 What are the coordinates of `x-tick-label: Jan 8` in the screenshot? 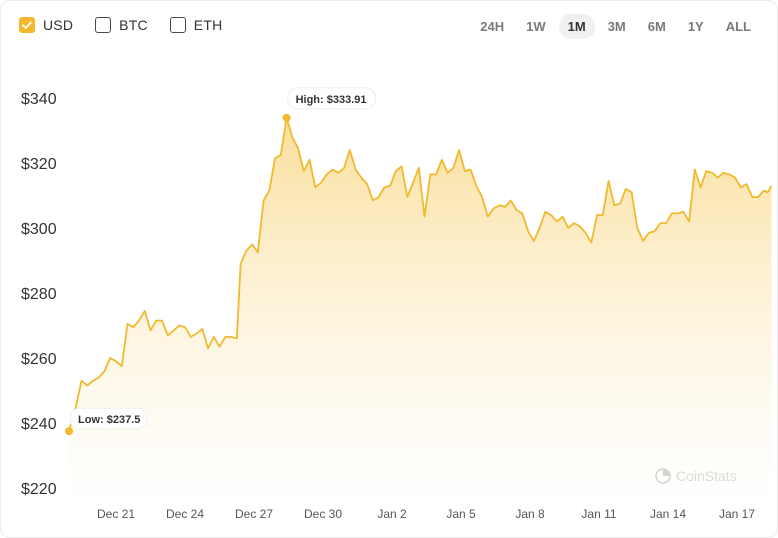 It's located at (530, 514).